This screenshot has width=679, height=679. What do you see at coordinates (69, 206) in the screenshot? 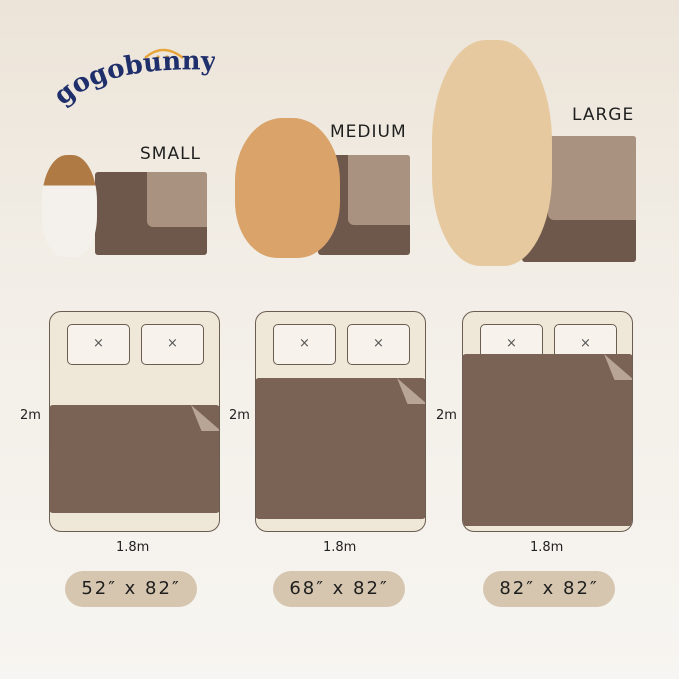
I see `small-dog-image` at bounding box center [69, 206].